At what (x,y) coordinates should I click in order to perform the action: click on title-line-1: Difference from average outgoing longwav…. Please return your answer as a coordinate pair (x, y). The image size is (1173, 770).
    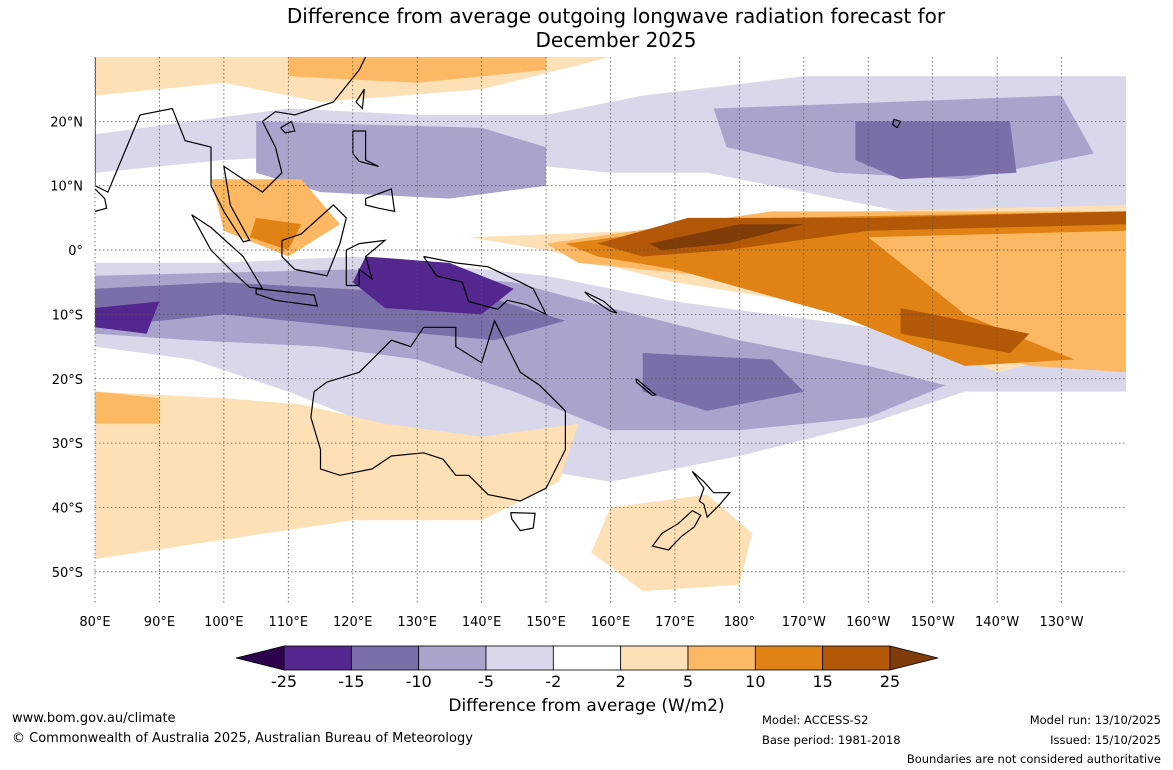
    Looking at the image, I should click on (616, 16).